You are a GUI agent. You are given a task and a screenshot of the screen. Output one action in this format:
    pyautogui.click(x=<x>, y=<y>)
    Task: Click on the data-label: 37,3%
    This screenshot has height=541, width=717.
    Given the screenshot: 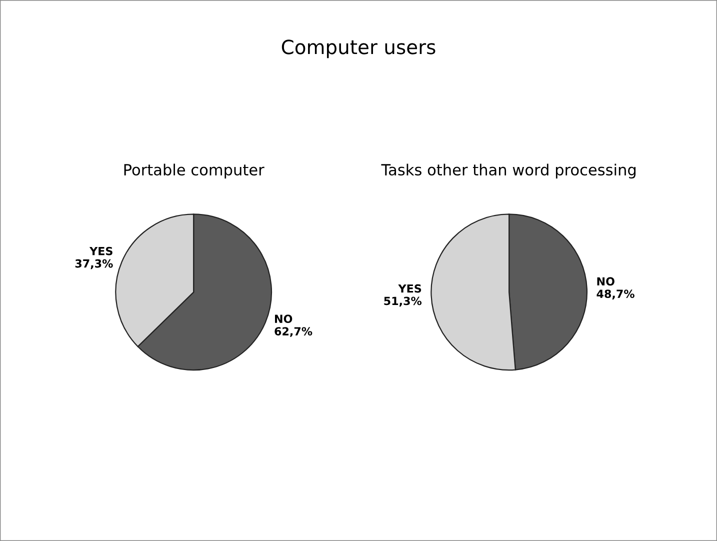 What is the action you would take?
    pyautogui.click(x=94, y=264)
    